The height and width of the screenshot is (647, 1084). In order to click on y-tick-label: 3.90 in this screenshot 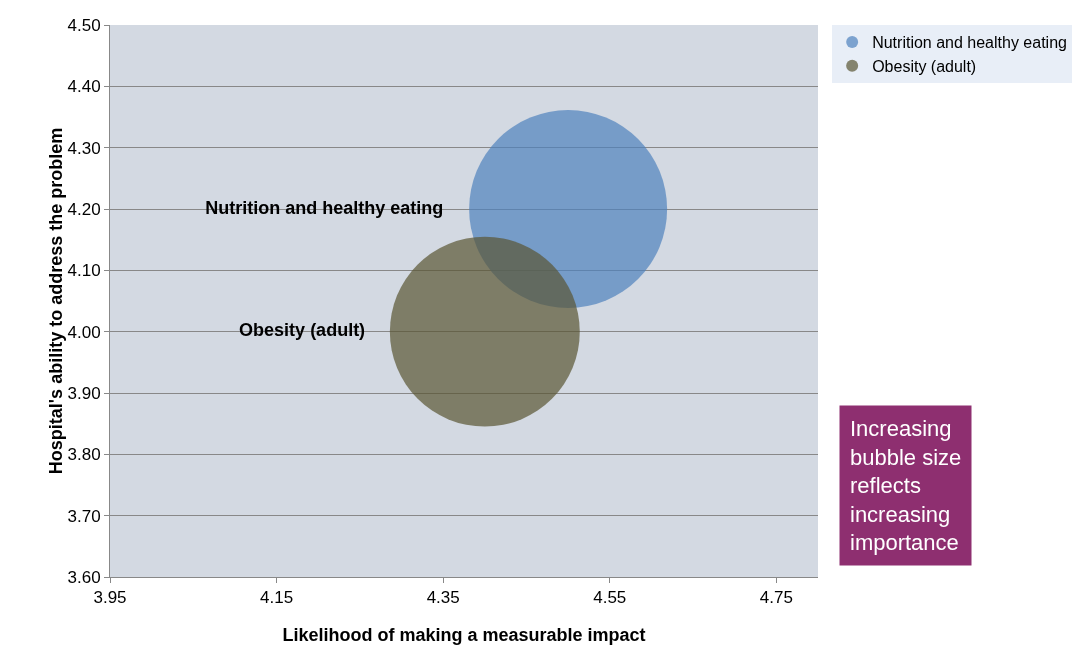, I will do `click(84, 393)`.